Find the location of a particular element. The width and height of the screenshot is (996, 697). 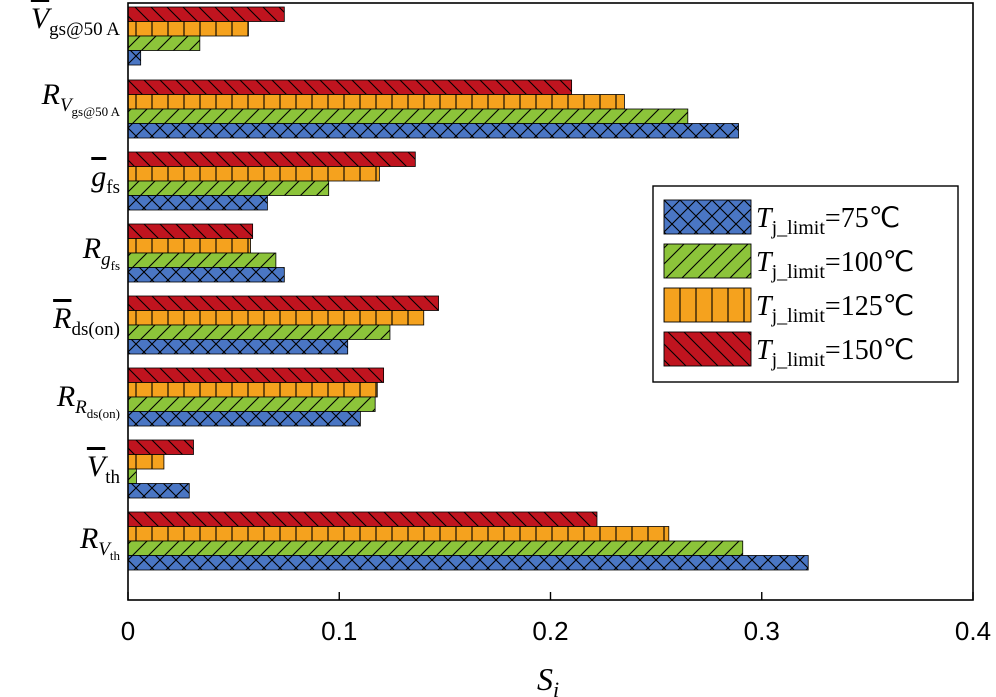

legend-entry-1: Tj_limit=75℃ is located at coordinates (828, 221).